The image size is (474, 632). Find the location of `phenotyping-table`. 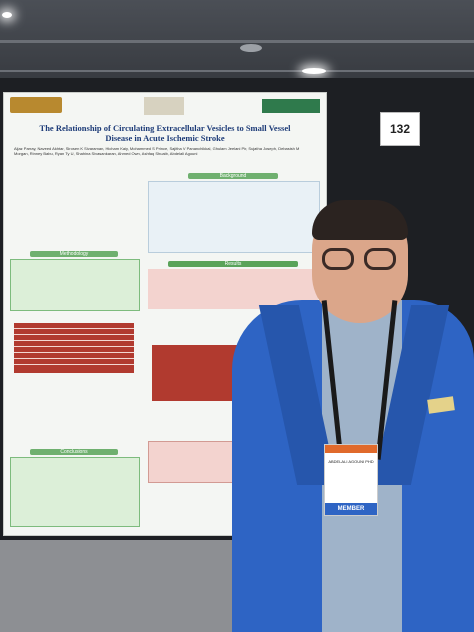

phenotyping-table is located at coordinates (74, 348).